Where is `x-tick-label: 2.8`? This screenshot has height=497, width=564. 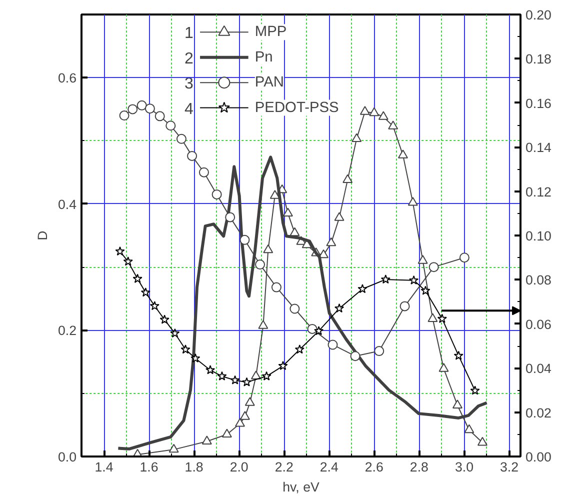
x-tick-label: 2.8 is located at coordinates (419, 467).